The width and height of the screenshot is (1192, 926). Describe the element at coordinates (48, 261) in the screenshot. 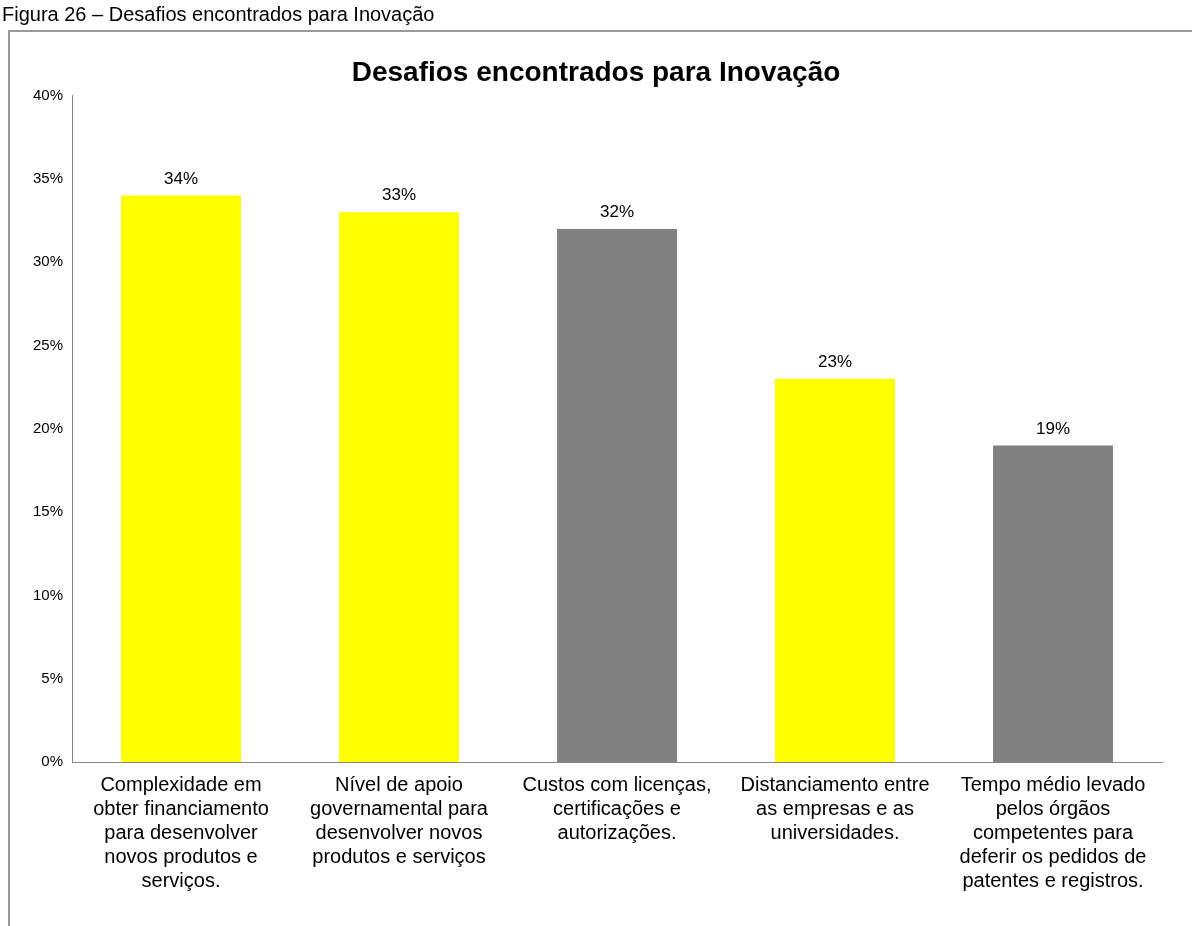

I see `y-tick-label: 30%` at that location.